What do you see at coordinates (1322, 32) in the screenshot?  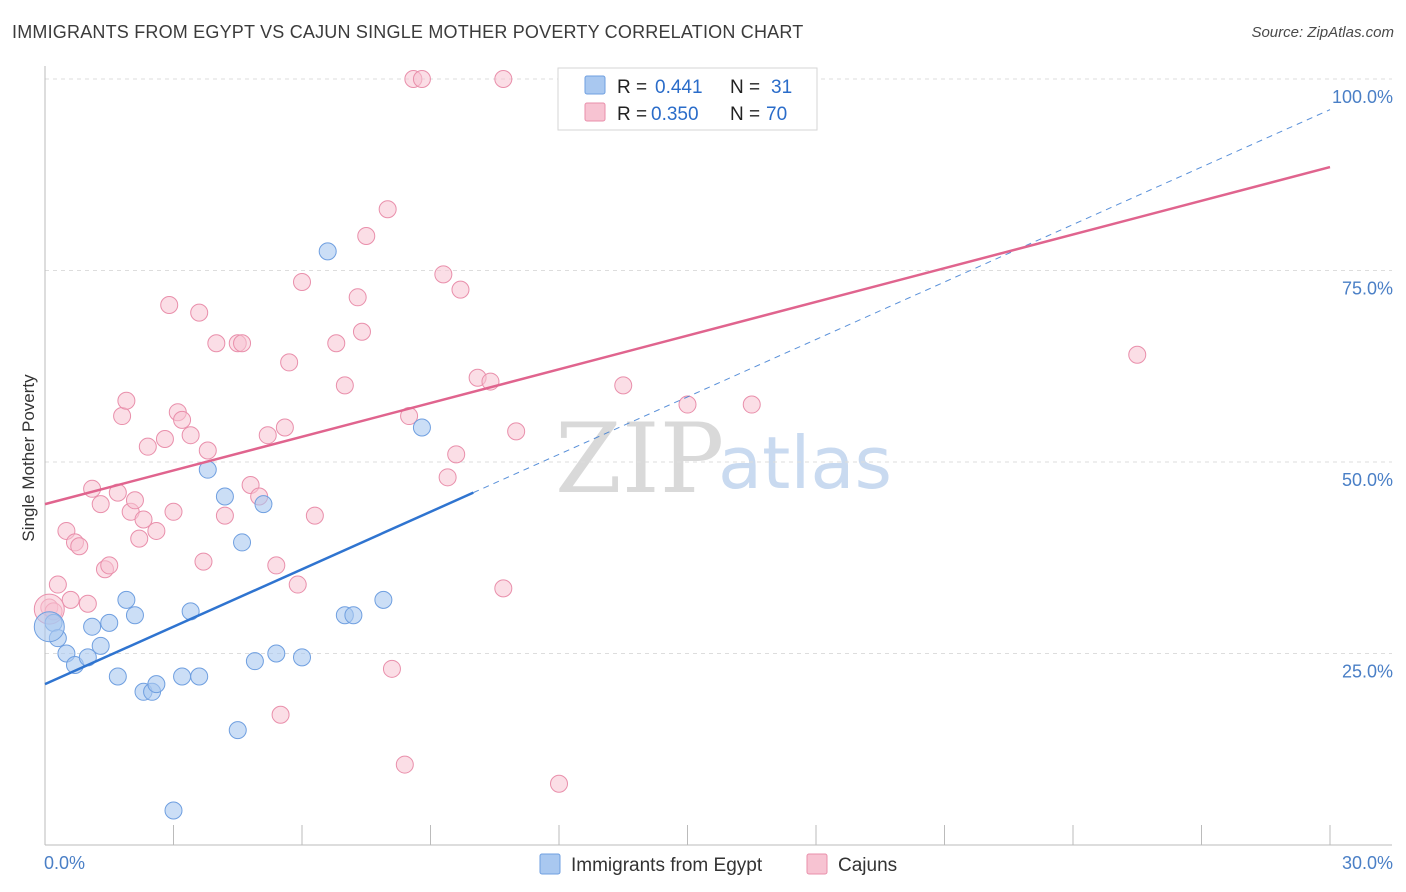 I see `chart-source: Source: ZipAtlas.com` at bounding box center [1322, 32].